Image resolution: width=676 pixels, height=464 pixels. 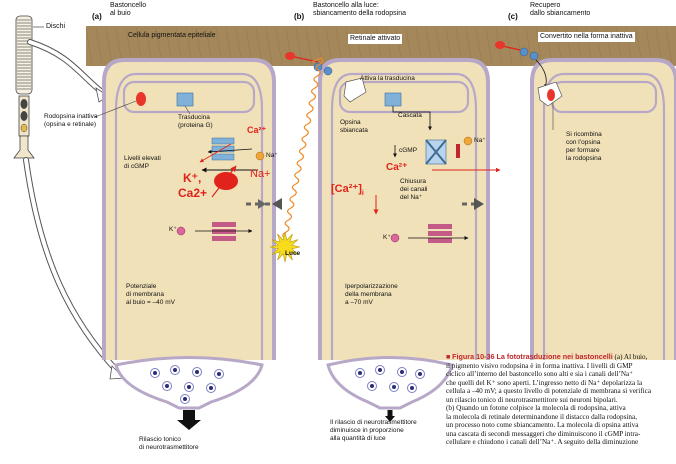 I want to click on release-reduced-label-3: alla quantità di luce, so click(x=358, y=438).